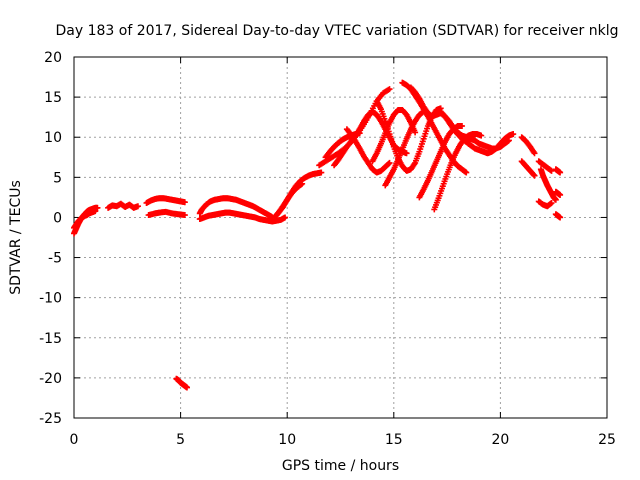 This screenshot has height=480, width=640. What do you see at coordinates (607, 440) in the screenshot?
I see `x-tick-label: 25` at bounding box center [607, 440].